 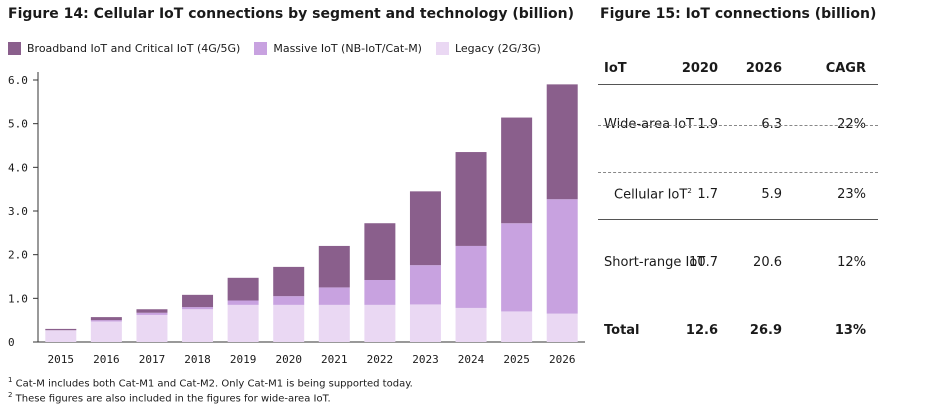 What do you see at coordinates (18, 80) in the screenshot?
I see `y-tick-label: 6.0` at bounding box center [18, 80].